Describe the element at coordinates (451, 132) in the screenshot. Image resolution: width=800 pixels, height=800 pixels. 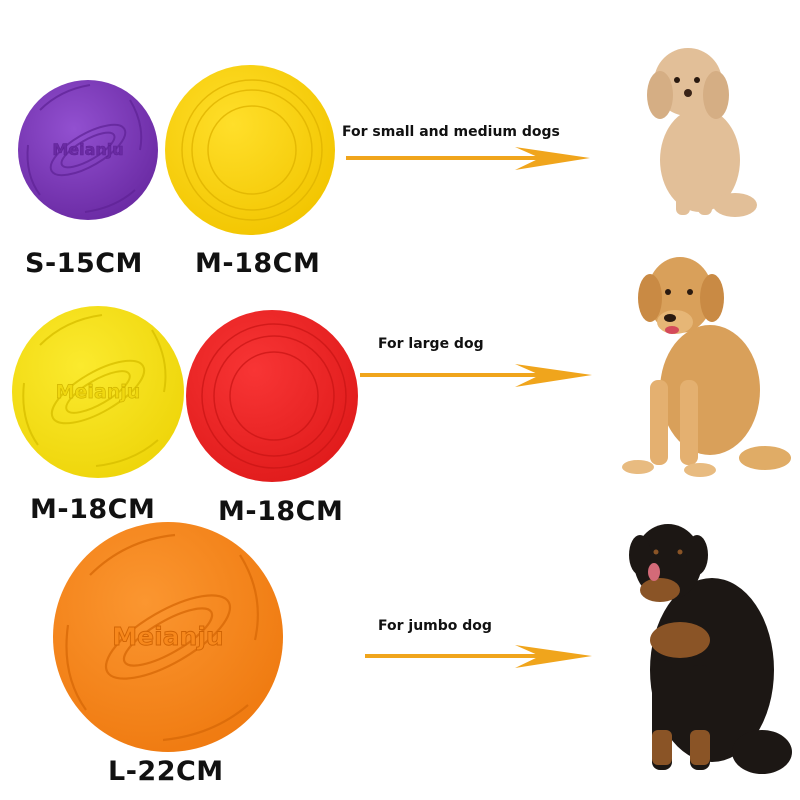
I see `caption-small-medium-dogs: For small and medium dogs` at that location.